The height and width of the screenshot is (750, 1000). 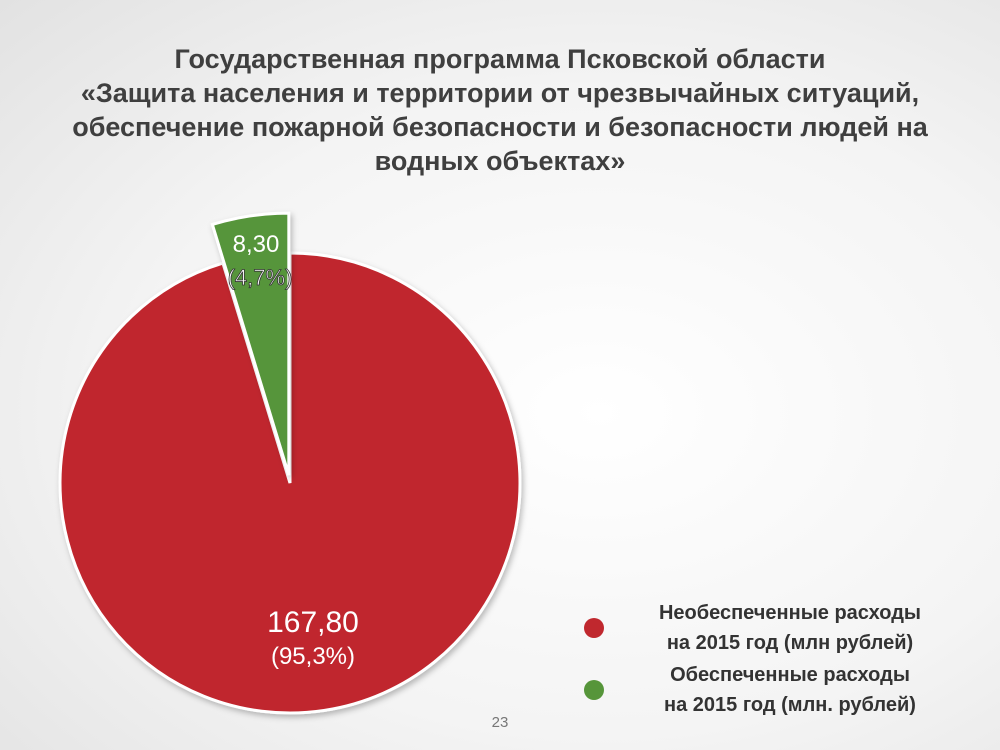 I want to click on legend-swatch-red, so click(x=594, y=628).